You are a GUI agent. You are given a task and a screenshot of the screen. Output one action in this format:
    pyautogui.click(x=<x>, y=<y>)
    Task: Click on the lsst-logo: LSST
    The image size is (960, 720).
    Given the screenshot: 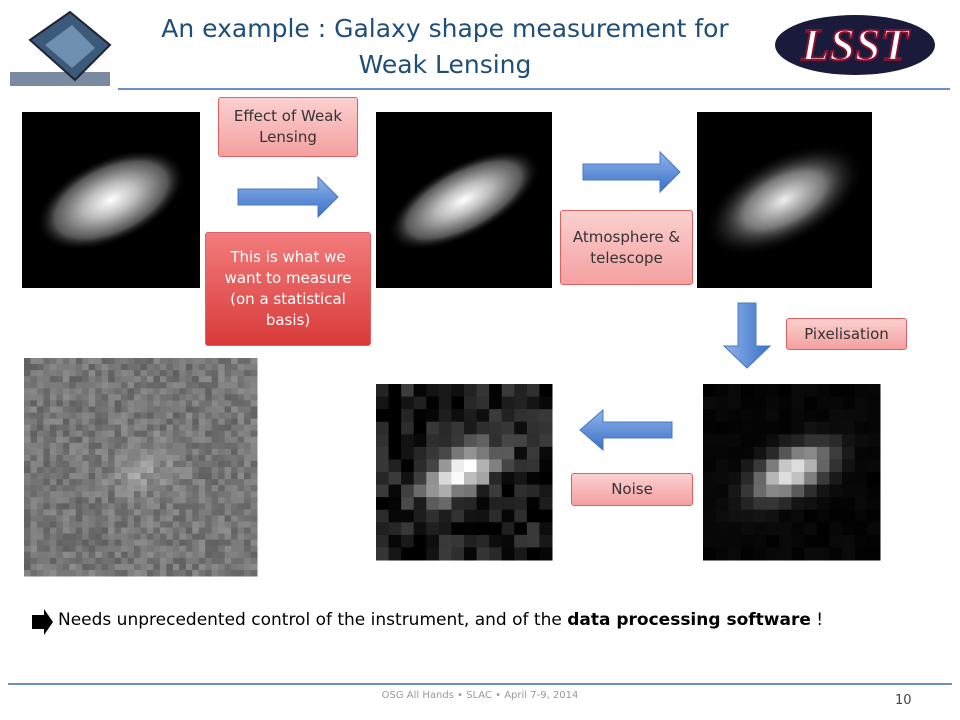 What is the action you would take?
    pyautogui.click(x=855, y=45)
    